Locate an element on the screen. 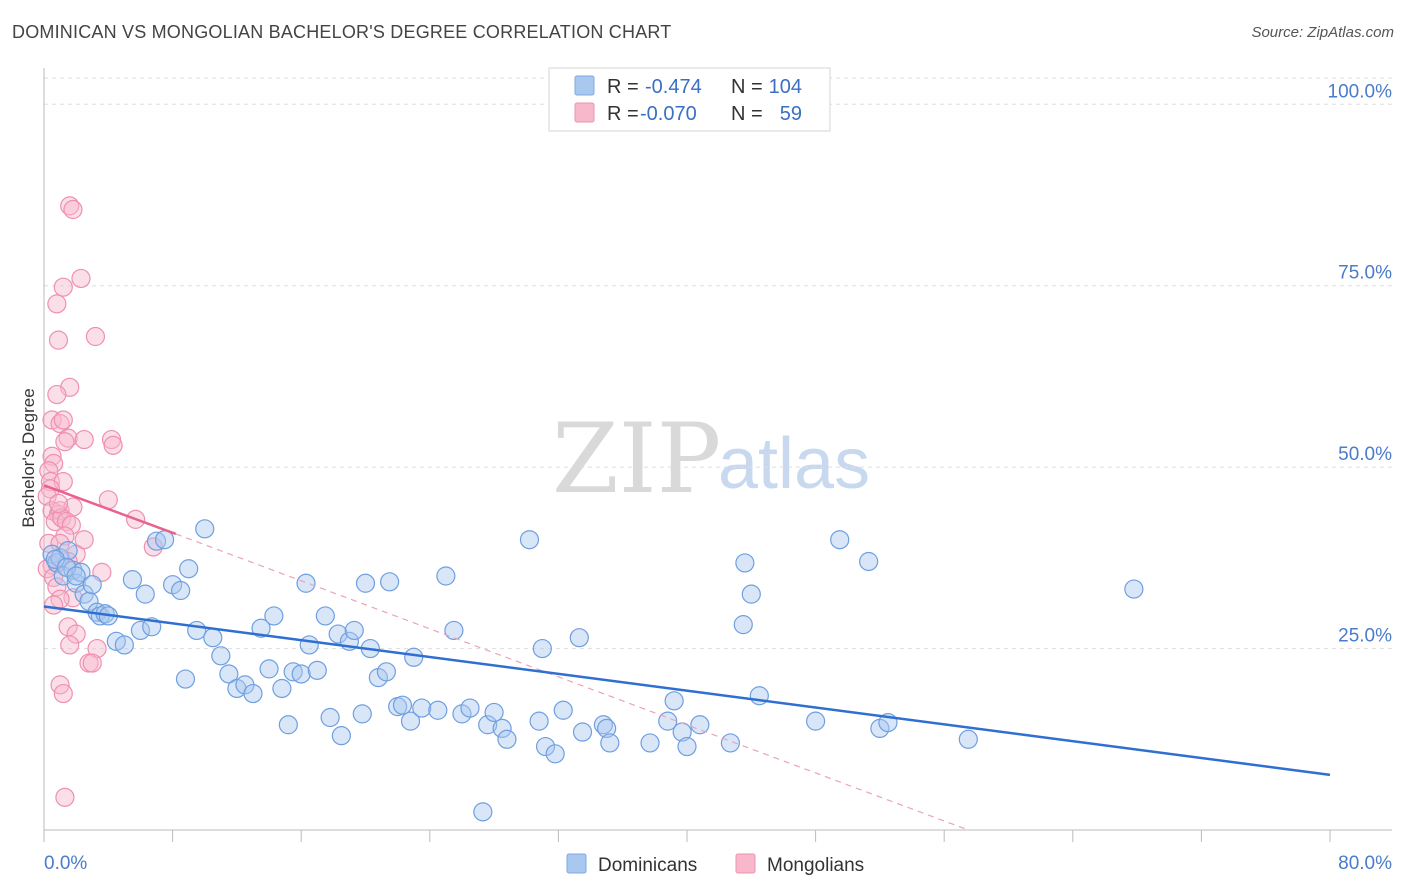 The height and width of the screenshot is (892, 1406). source-label: Source: ZipAtlas.com is located at coordinates (1322, 32).